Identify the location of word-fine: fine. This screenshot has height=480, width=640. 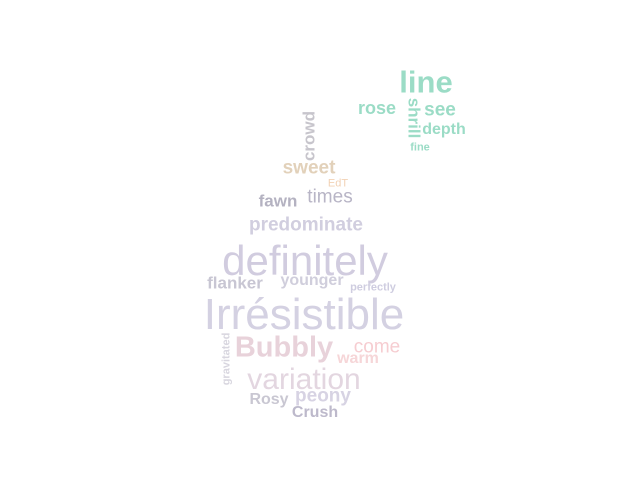
(420, 147).